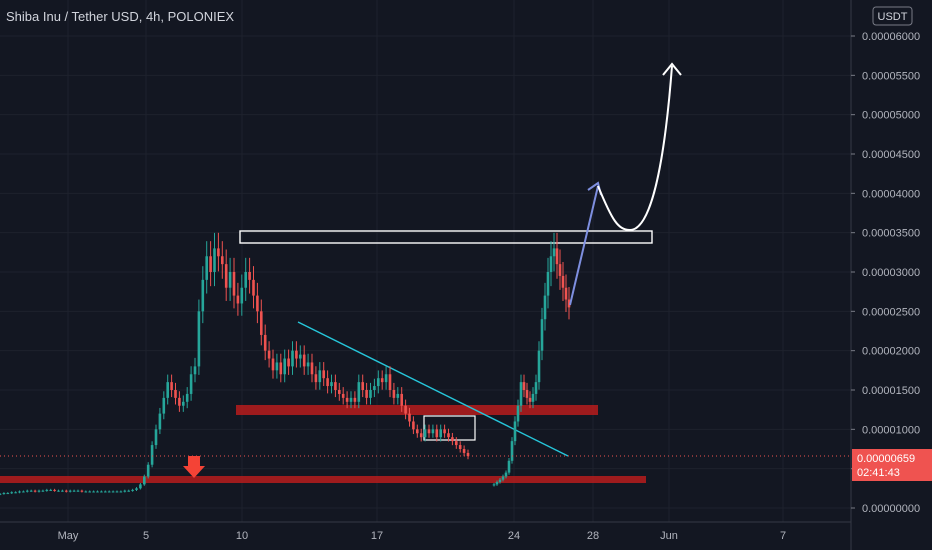  Describe the element at coordinates (892, 465) in the screenshot. I see `price-label` at that location.